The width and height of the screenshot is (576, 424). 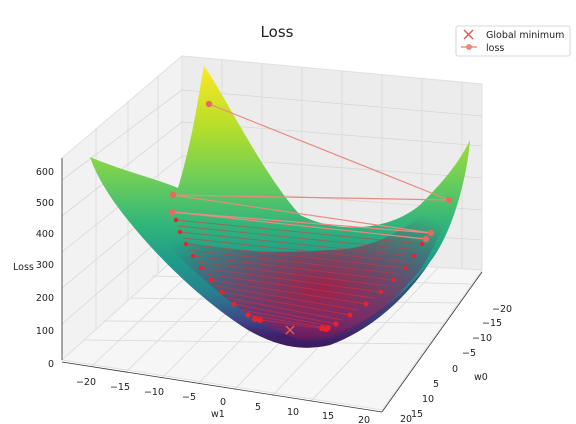 I want to click on legend-box, so click(x=513, y=41).